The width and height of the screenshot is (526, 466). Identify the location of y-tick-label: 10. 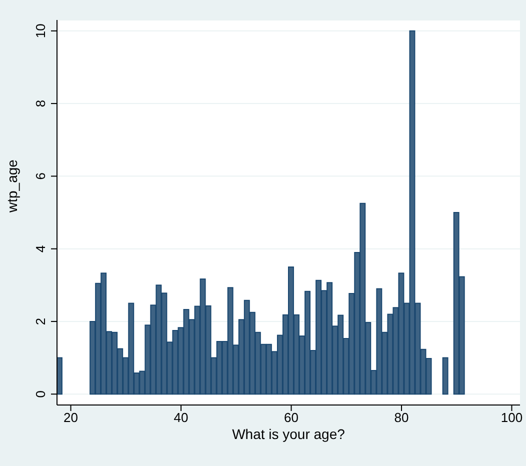
(40, 31).